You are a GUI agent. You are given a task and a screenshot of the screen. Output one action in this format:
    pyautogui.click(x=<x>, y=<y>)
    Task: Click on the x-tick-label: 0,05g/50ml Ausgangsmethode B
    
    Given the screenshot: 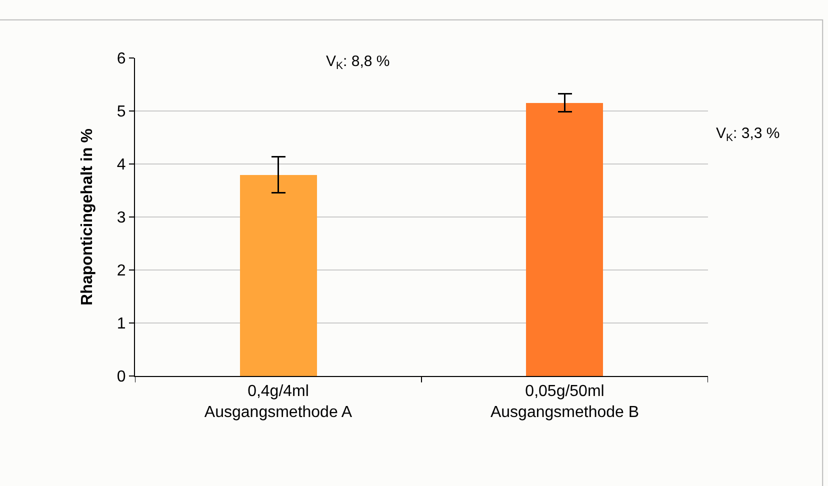 What is the action you would take?
    pyautogui.click(x=565, y=402)
    